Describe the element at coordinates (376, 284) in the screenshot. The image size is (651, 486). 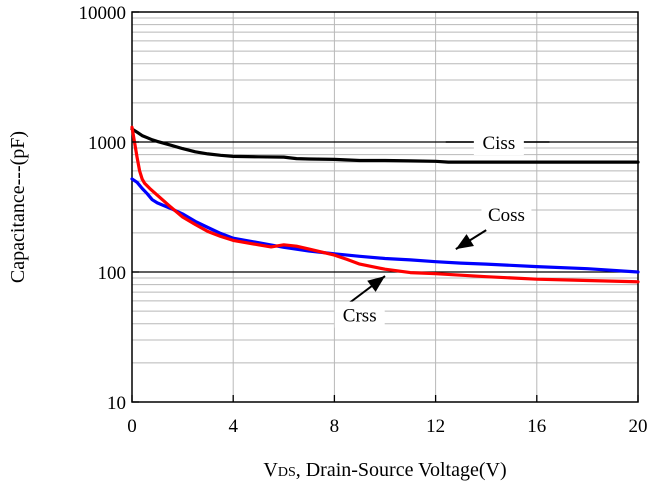
I see `crss-arrow-head` at that location.